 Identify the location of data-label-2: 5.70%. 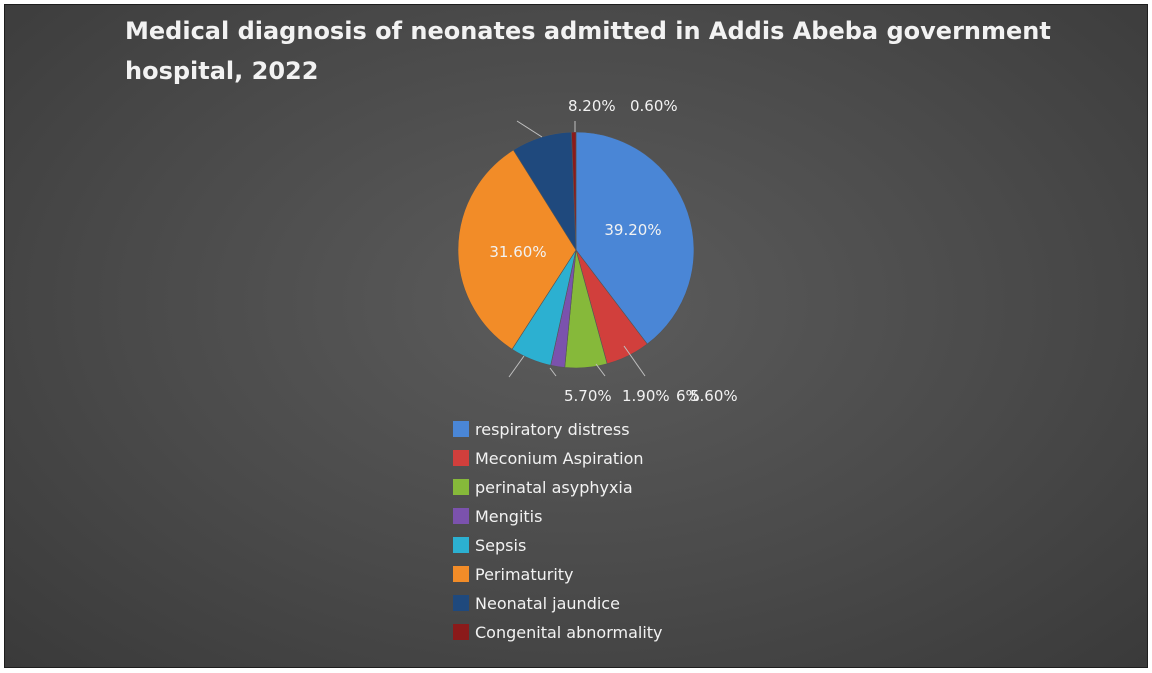
(588, 396).